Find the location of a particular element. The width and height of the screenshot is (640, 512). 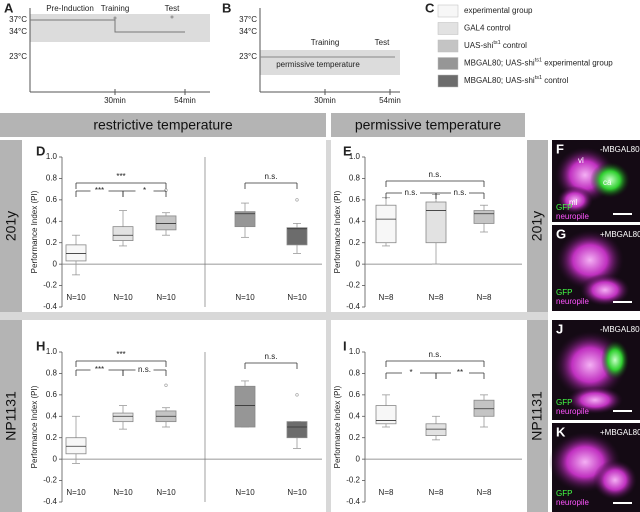

phase-label: Test is located at coordinates (172, 8).